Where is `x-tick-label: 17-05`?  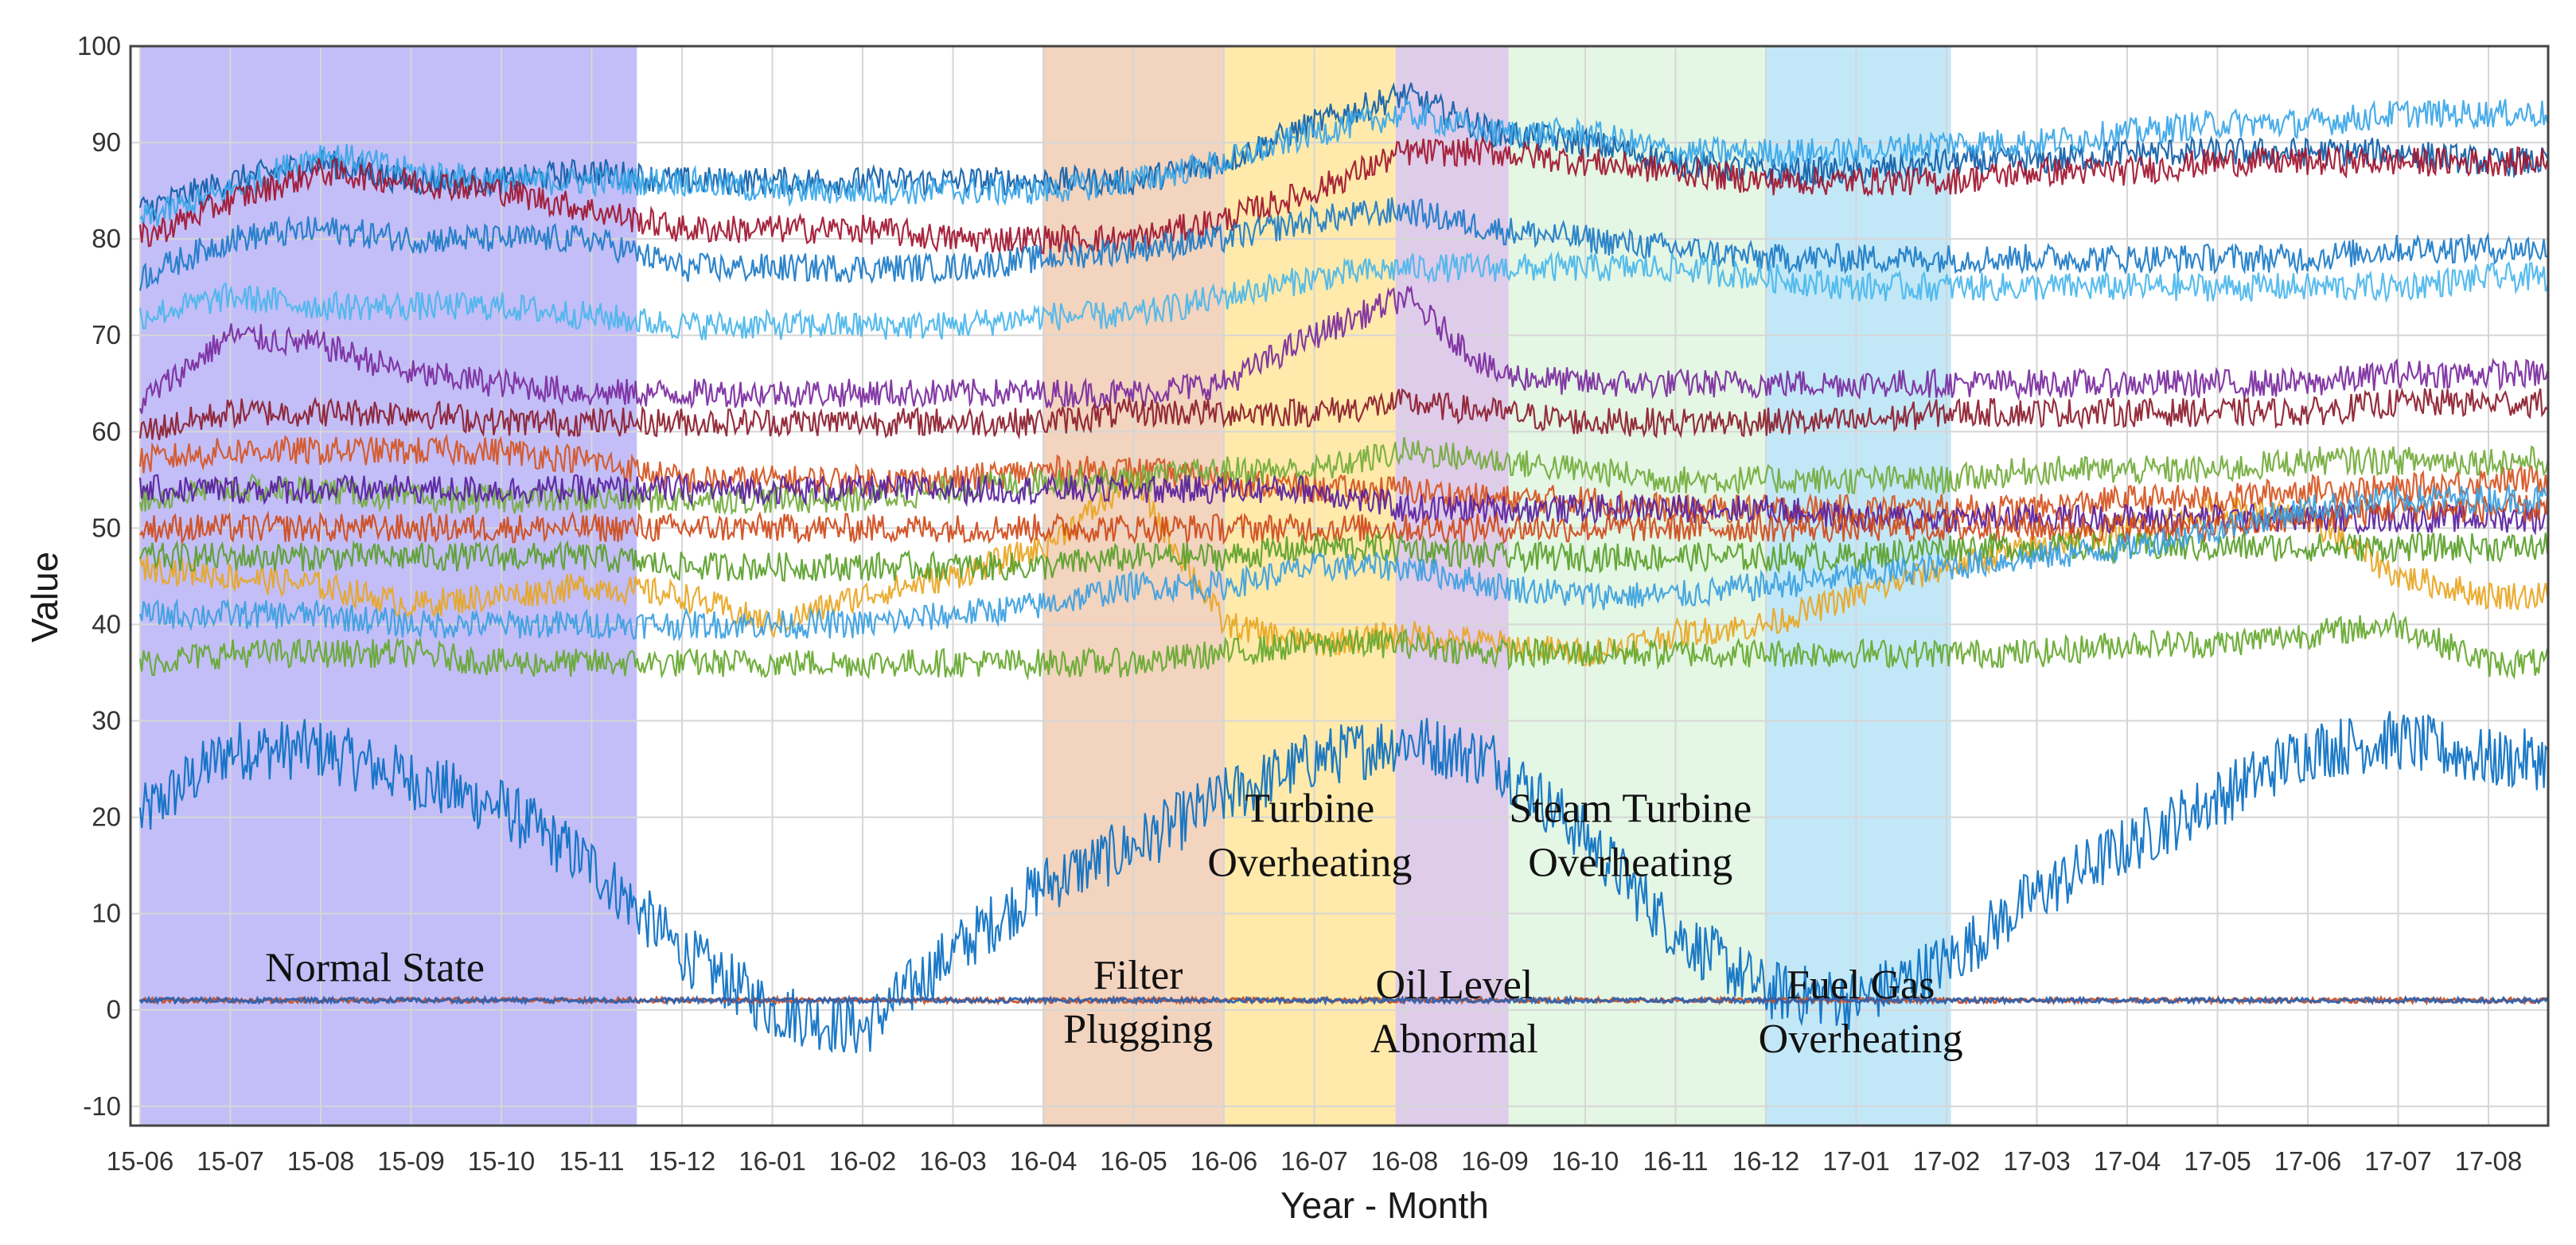
x-tick-label: 17-05 is located at coordinates (2217, 1161).